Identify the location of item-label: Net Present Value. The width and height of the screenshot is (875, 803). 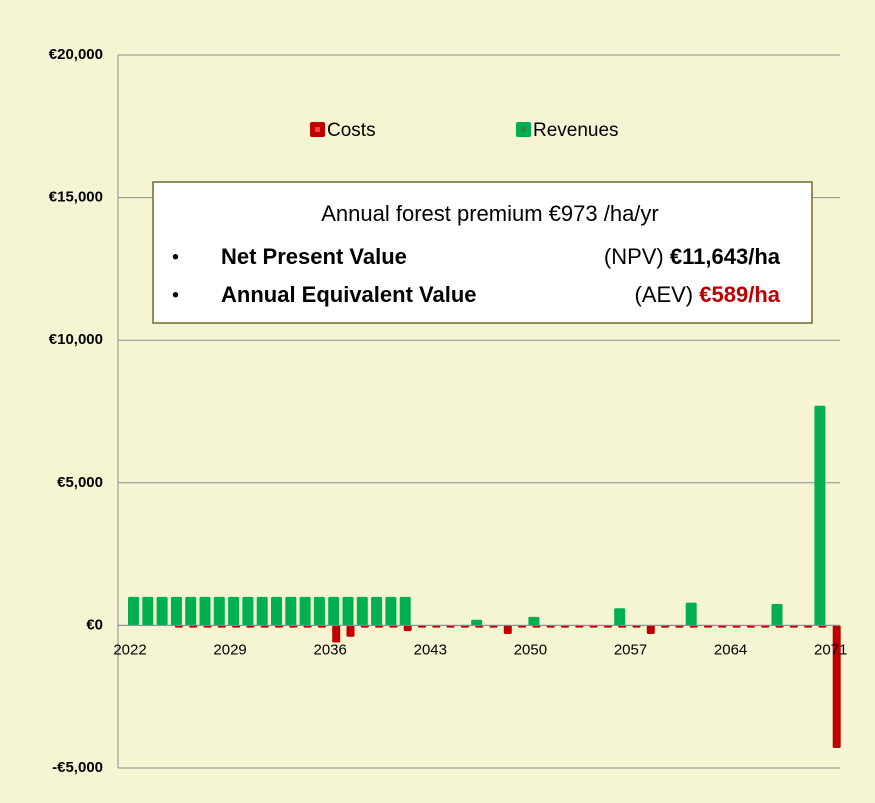
(314, 256).